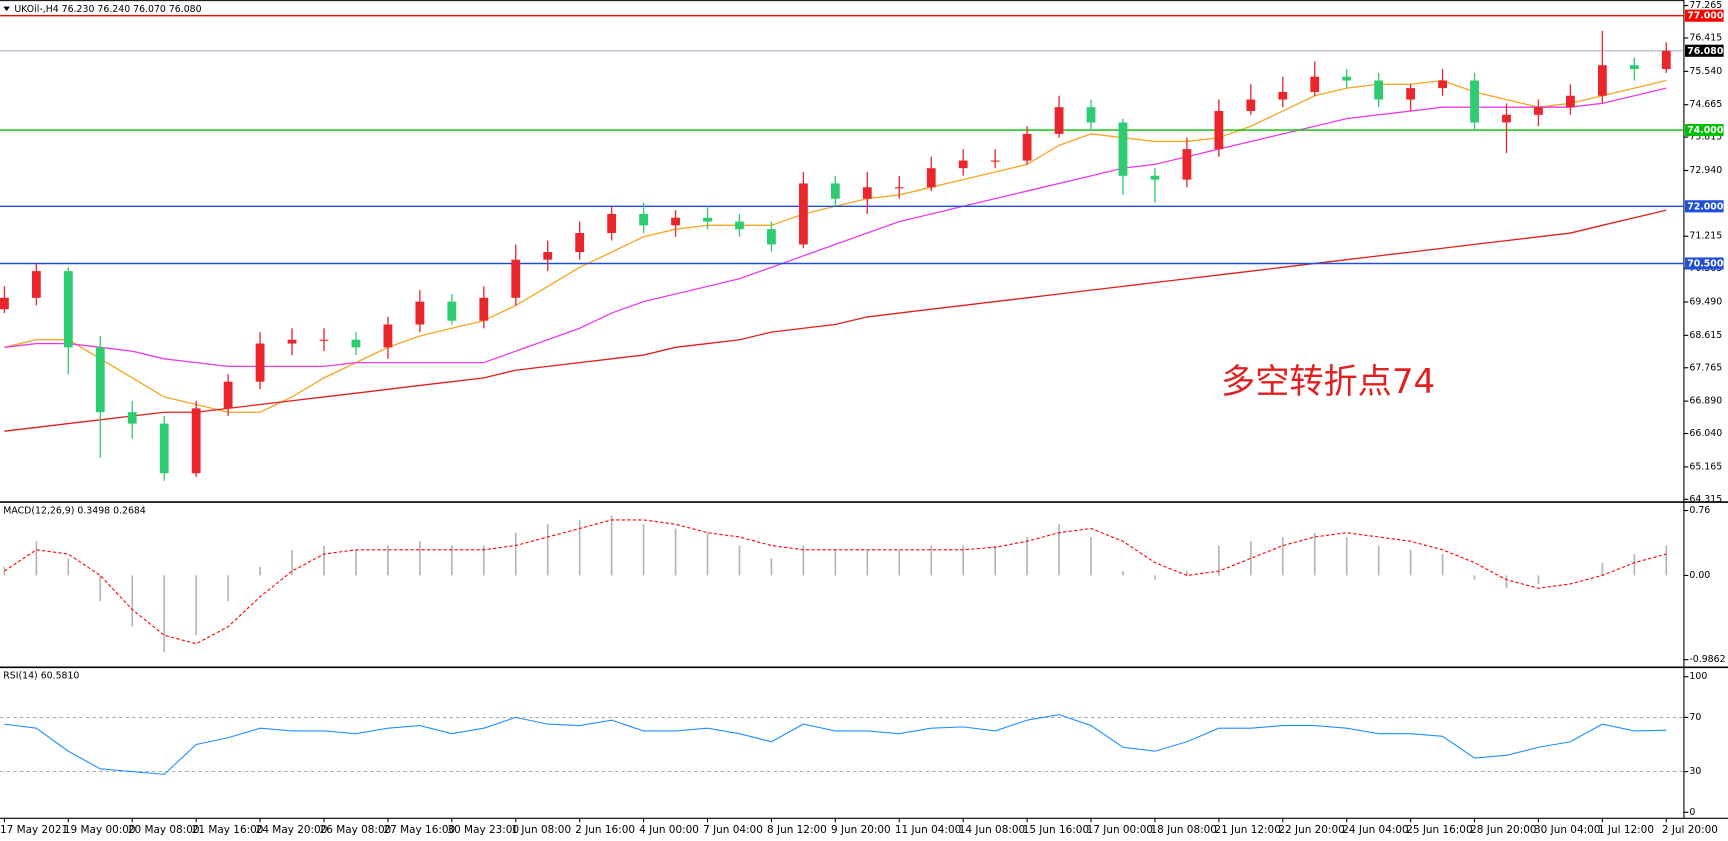 The height and width of the screenshot is (841, 1728). Describe the element at coordinates (1692, 812) in the screenshot. I see `y-tick-label: 0` at that location.